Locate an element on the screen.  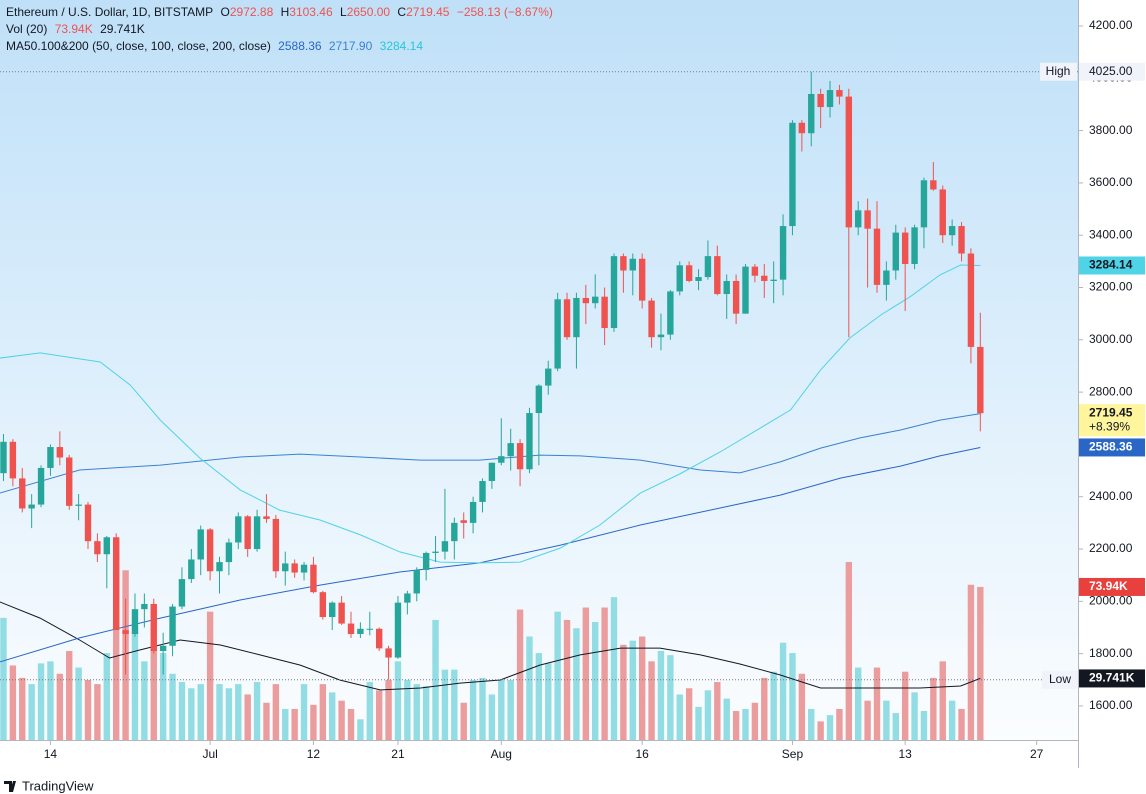
ohlc: O2972.88 H3103.46 L2650.00 C2719.45 is located at coordinates (339, 12).